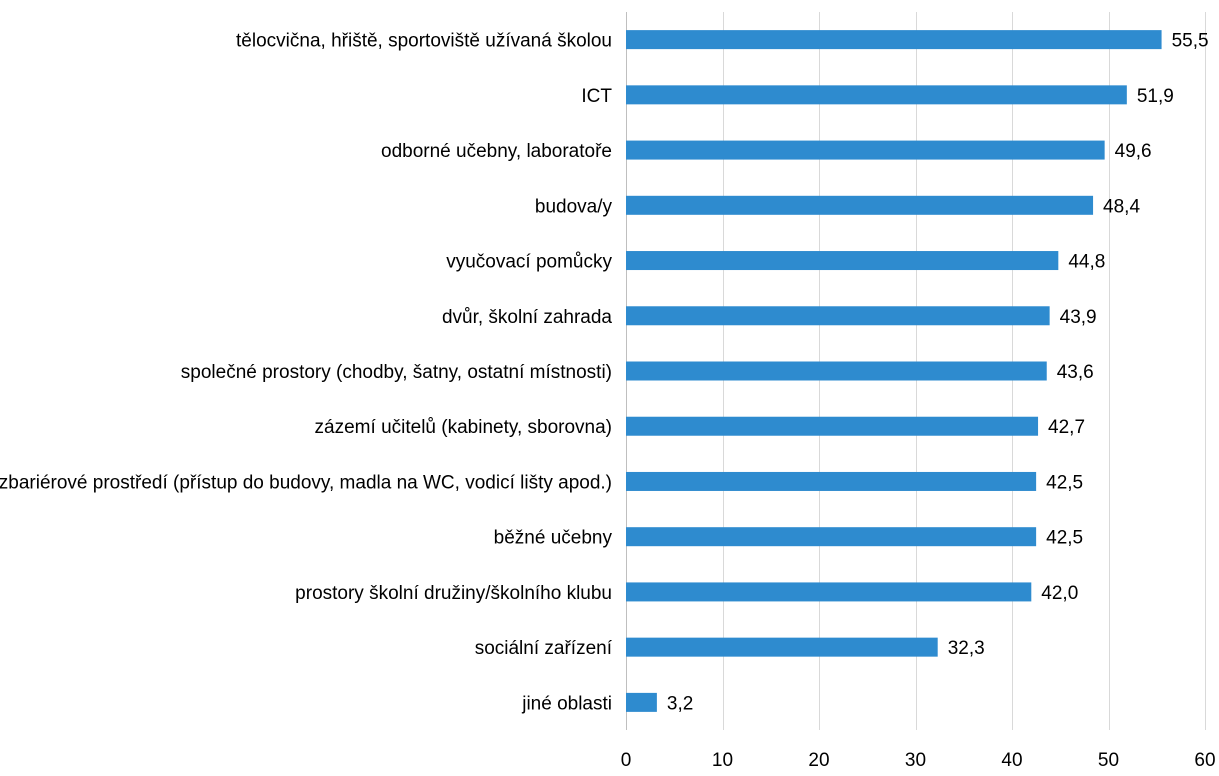  What do you see at coordinates (1108, 760) in the screenshot?
I see `x-tick-label: 50` at bounding box center [1108, 760].